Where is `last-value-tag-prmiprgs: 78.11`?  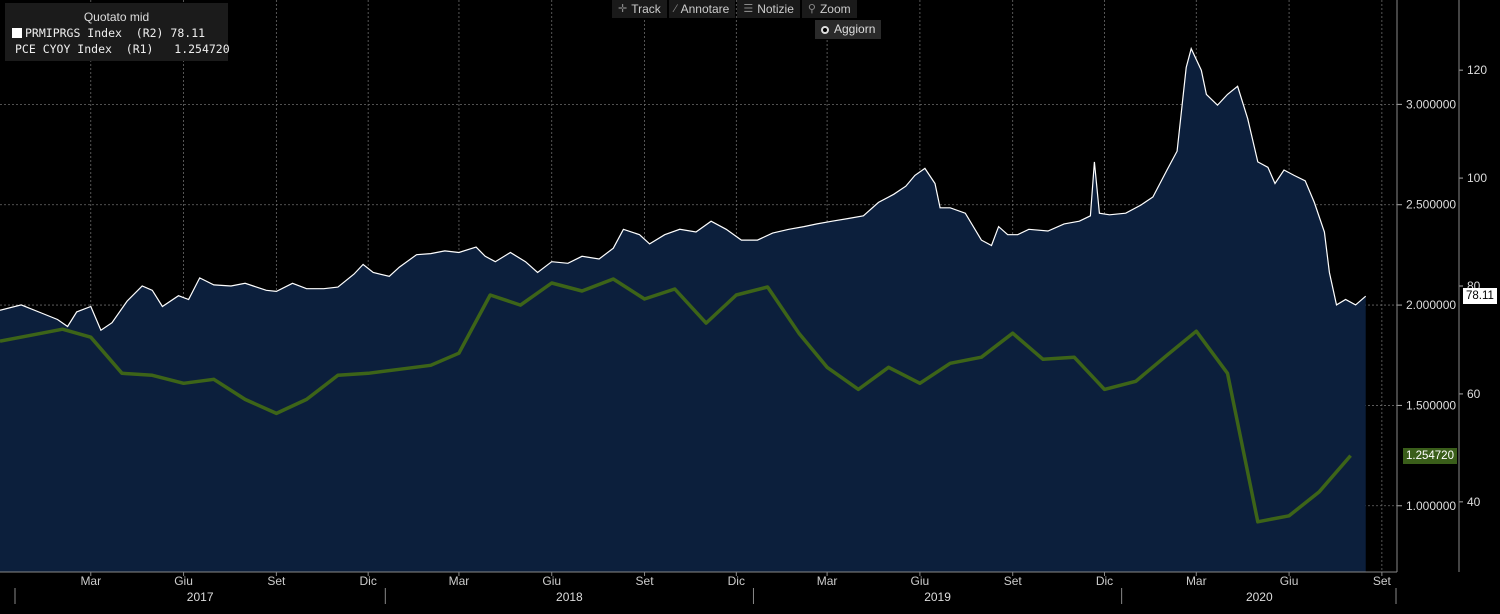
last-value-tag-prmiprgs: 78.11 is located at coordinates (1480, 296).